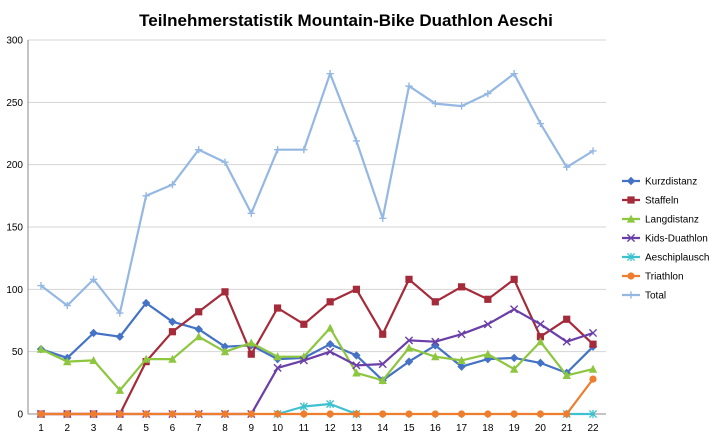  What do you see at coordinates (662, 201) in the screenshot?
I see `legend-label: Staffeln` at bounding box center [662, 201].